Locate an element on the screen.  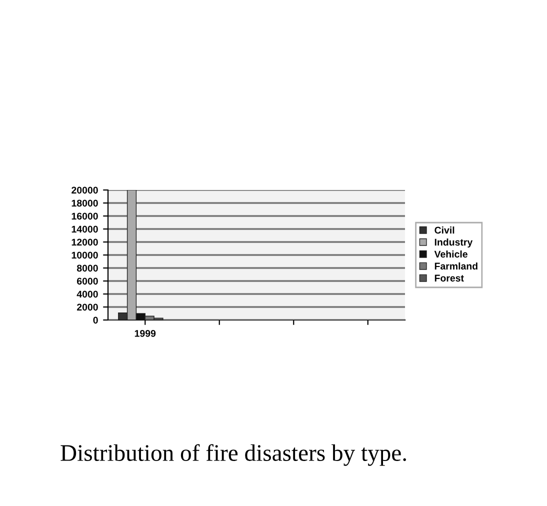
y-tick-label: 6000 is located at coordinates (87, 281).